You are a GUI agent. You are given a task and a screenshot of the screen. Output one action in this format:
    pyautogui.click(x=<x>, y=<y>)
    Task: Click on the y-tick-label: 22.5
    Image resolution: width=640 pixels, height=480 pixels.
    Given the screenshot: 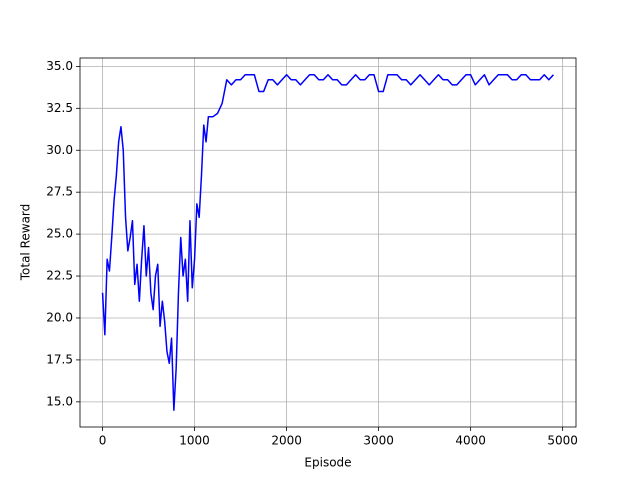 What is the action you would take?
    pyautogui.click(x=59, y=276)
    